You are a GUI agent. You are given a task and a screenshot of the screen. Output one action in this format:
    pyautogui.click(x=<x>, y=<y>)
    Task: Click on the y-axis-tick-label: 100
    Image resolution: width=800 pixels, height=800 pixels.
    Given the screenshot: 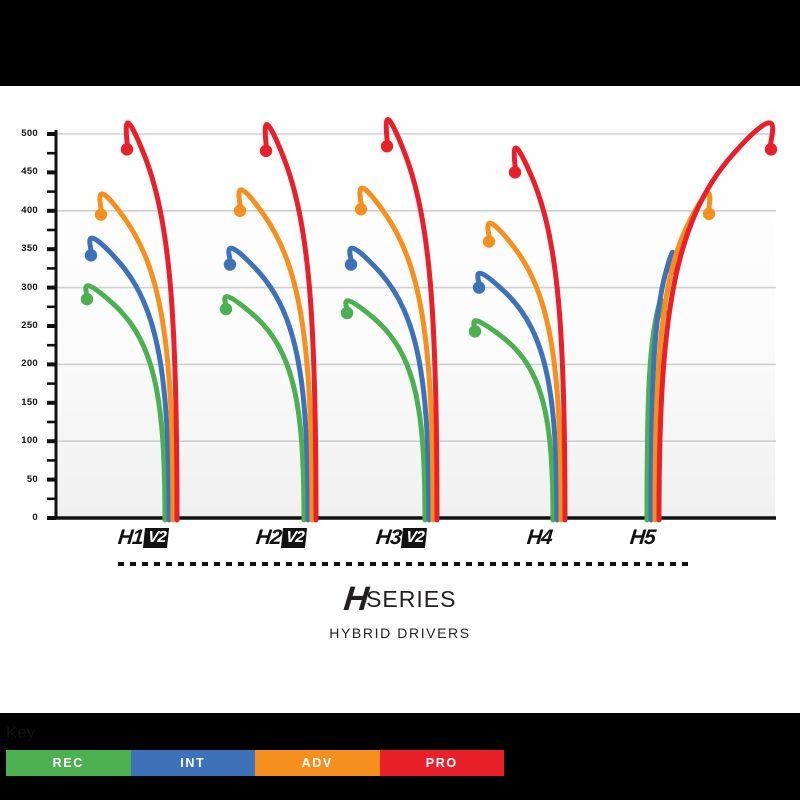 What is the action you would take?
    pyautogui.click(x=29, y=441)
    